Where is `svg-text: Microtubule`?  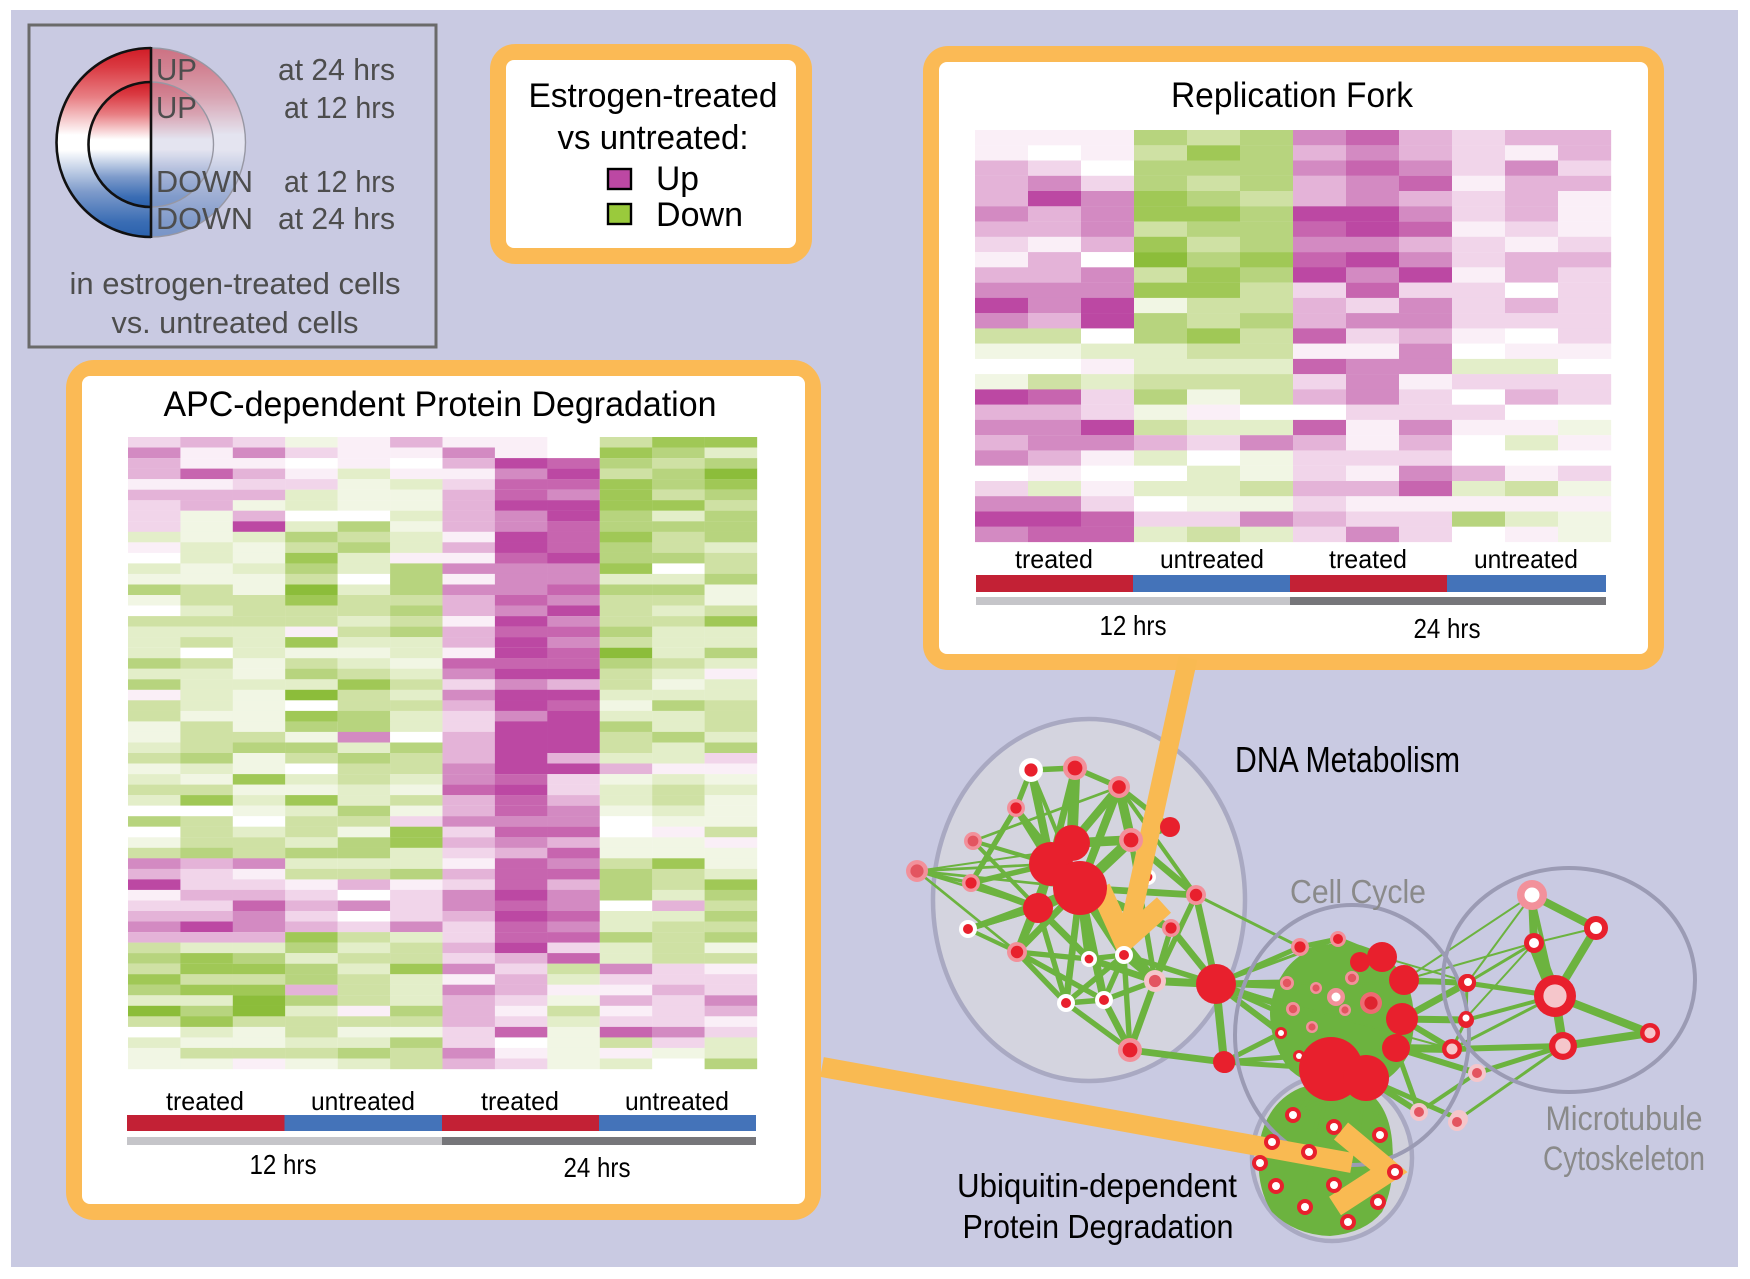
svg-text: Microtubule is located at coordinates (1624, 1119).